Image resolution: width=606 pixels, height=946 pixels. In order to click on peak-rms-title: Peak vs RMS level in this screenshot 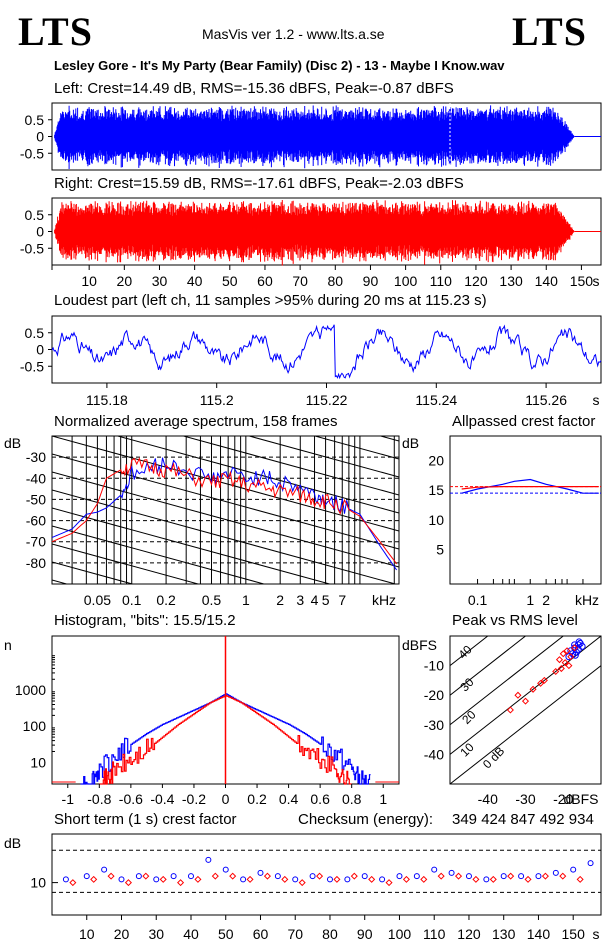, I will do `click(515, 620)`.